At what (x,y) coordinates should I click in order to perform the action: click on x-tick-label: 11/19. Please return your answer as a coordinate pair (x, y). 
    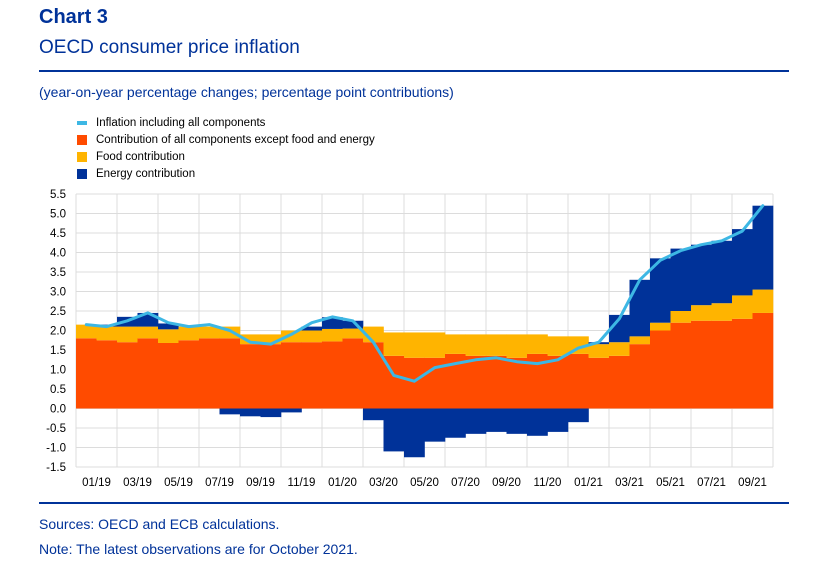
    Looking at the image, I should click on (302, 483).